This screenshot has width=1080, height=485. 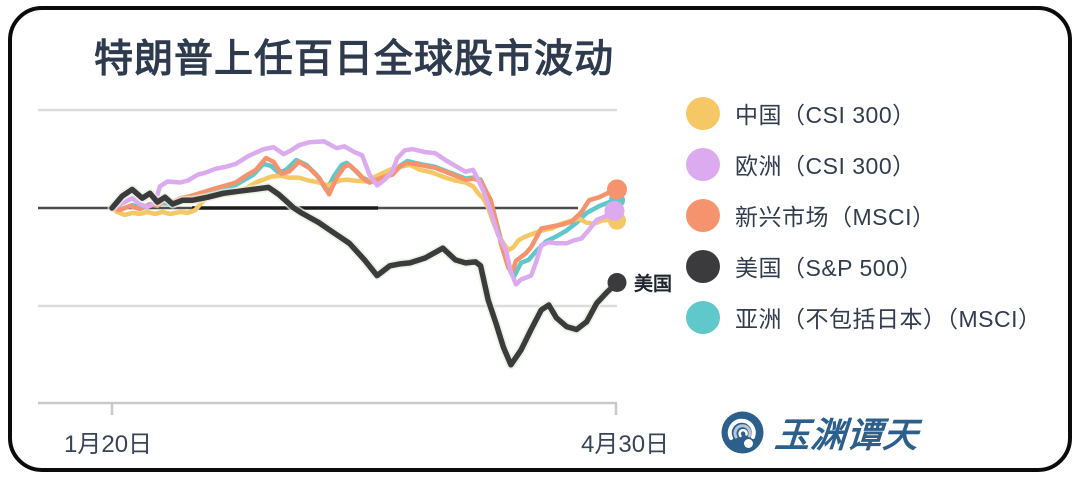 What do you see at coordinates (614, 210) in the screenshot?
I see `europe-end-dot` at bounding box center [614, 210].